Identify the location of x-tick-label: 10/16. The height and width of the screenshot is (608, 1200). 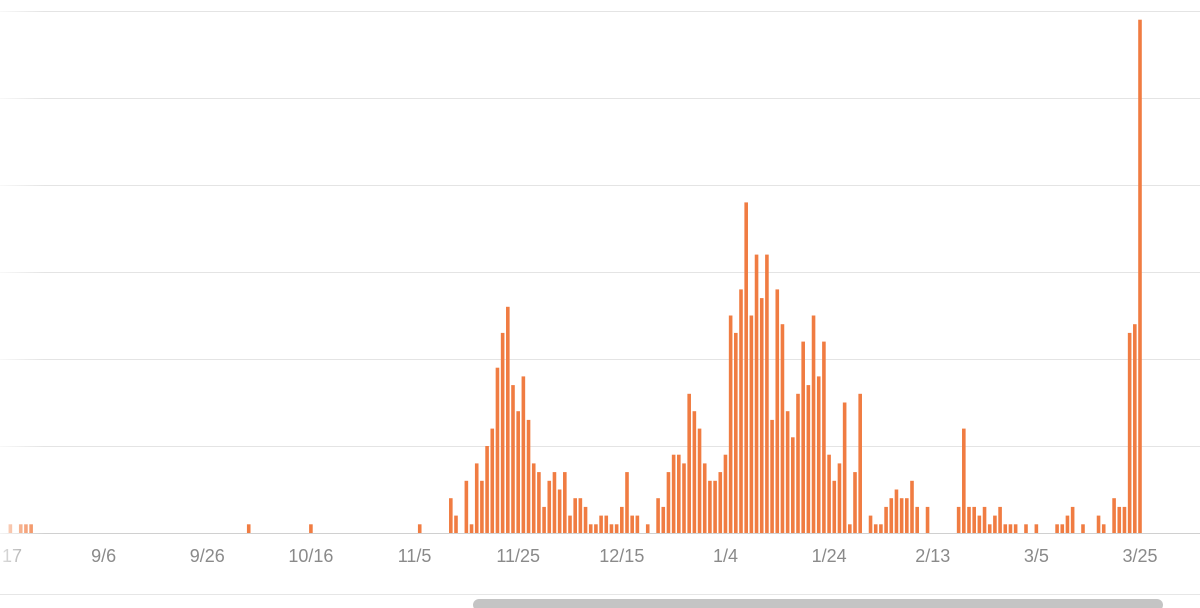
(310, 556).